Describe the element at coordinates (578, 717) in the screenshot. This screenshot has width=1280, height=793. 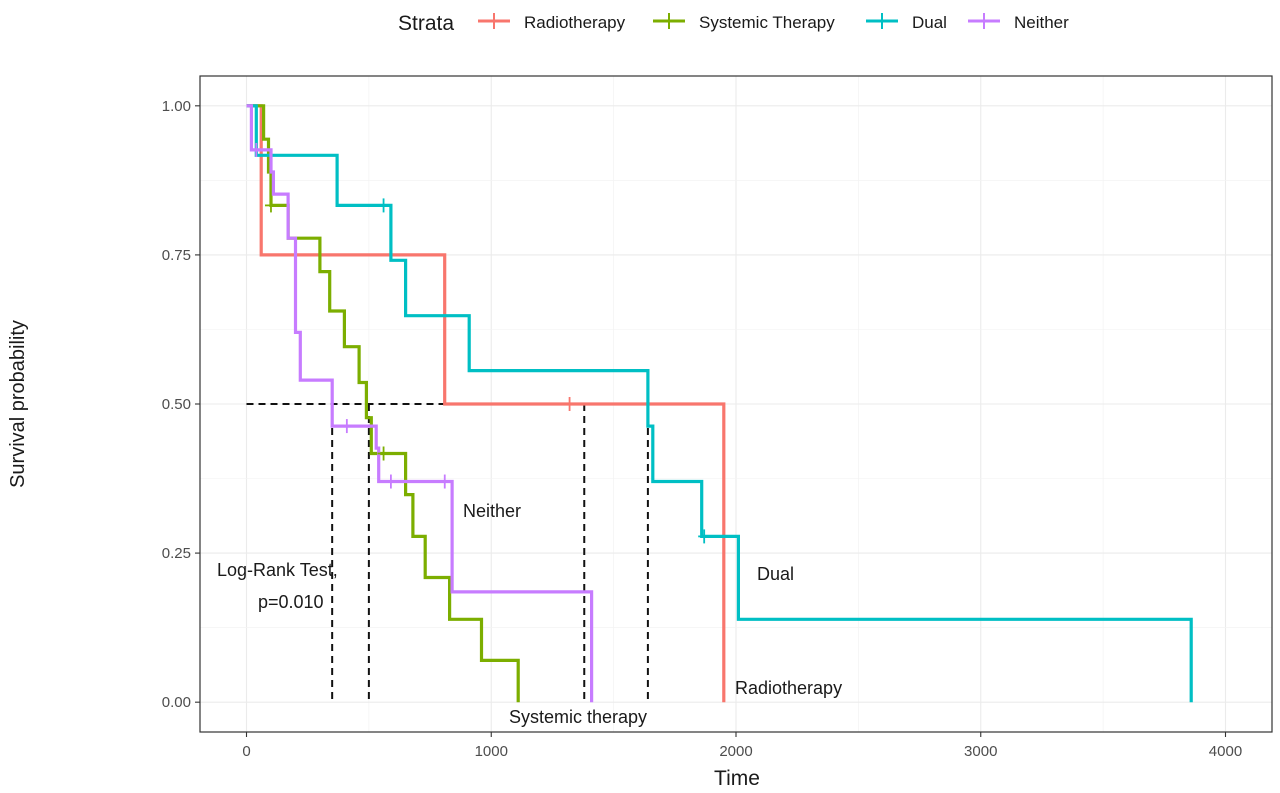
I see `curve-label-systemic-therapy: Systemic therapy` at that location.